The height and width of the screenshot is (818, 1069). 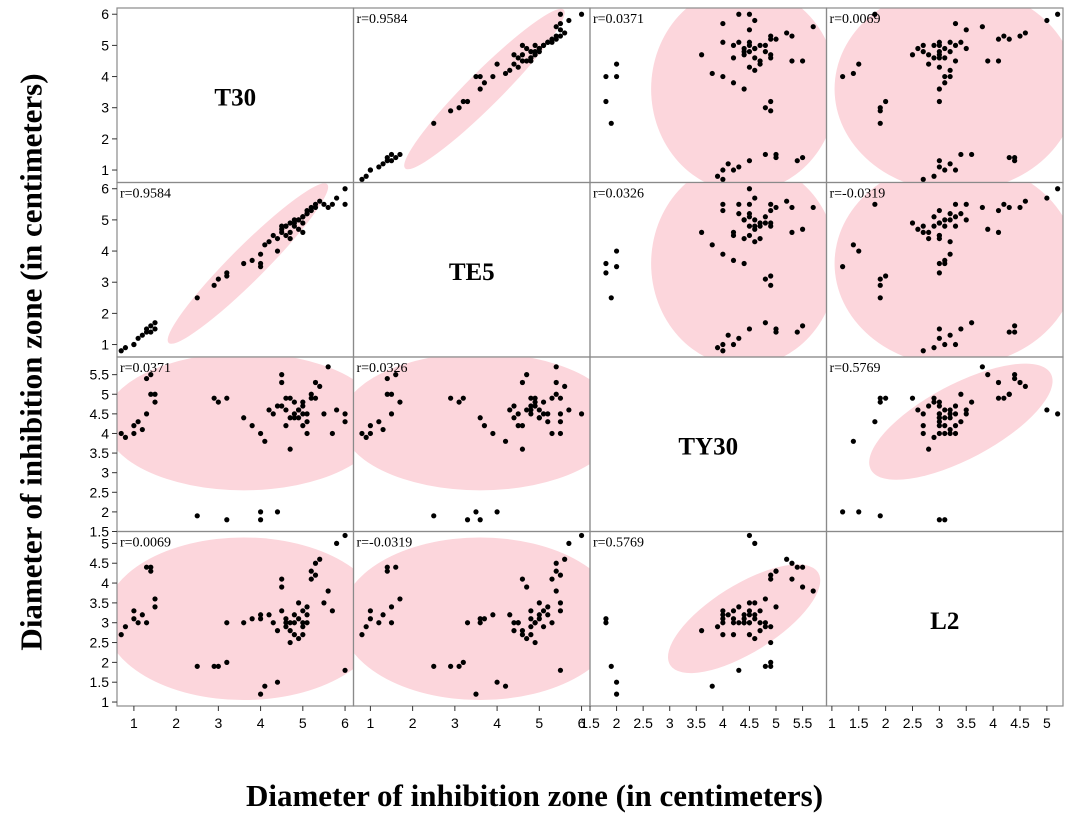 What do you see at coordinates (105, 45) in the screenshot?
I see `y-tick-label: 5` at bounding box center [105, 45].